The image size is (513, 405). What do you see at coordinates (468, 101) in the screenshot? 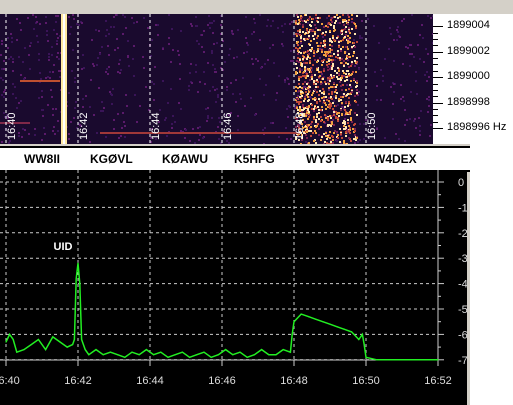
I see `frequency-label: 1898998` at bounding box center [468, 101].